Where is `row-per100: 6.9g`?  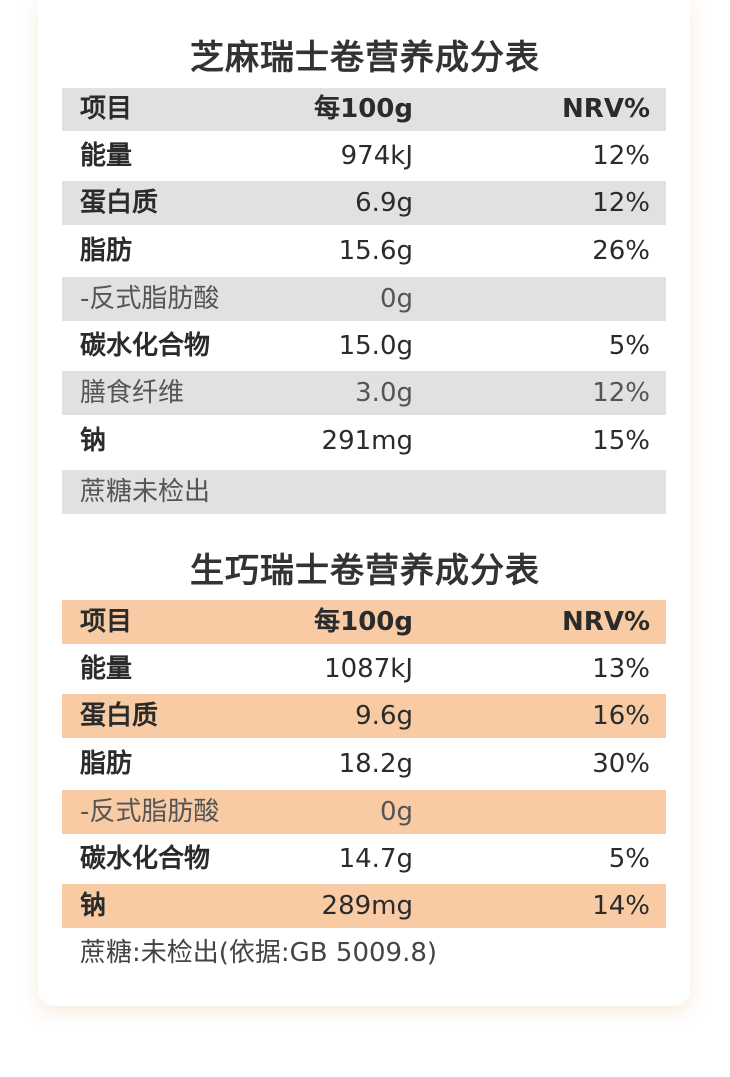 row-per100: 6.9g is located at coordinates (384, 203).